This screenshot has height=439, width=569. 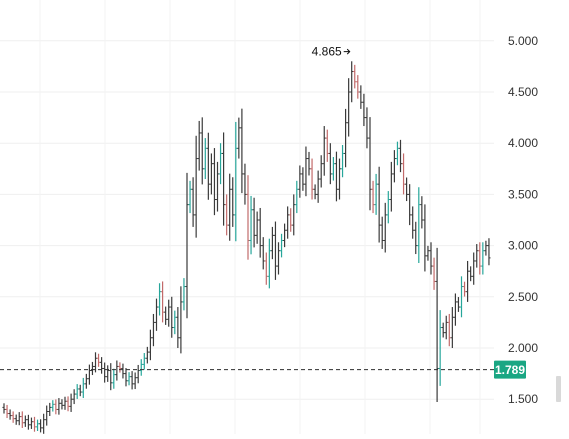 I want to click on scrollbar-handle, so click(x=558, y=389).